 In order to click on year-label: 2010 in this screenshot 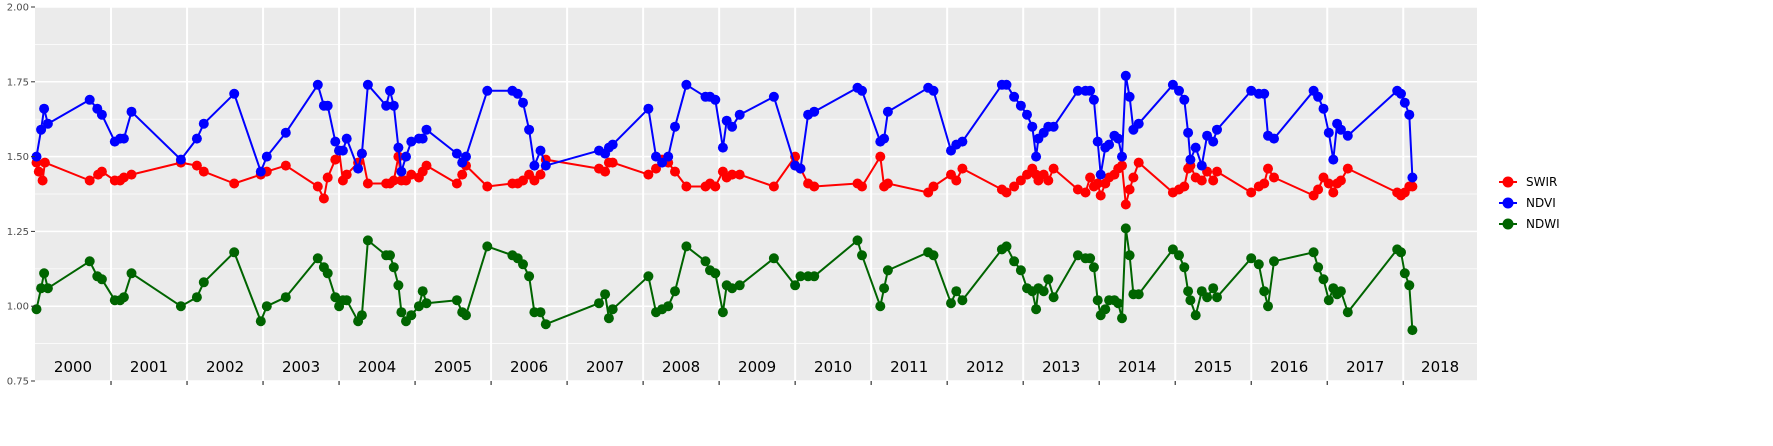, I will do `click(833, 367)`.